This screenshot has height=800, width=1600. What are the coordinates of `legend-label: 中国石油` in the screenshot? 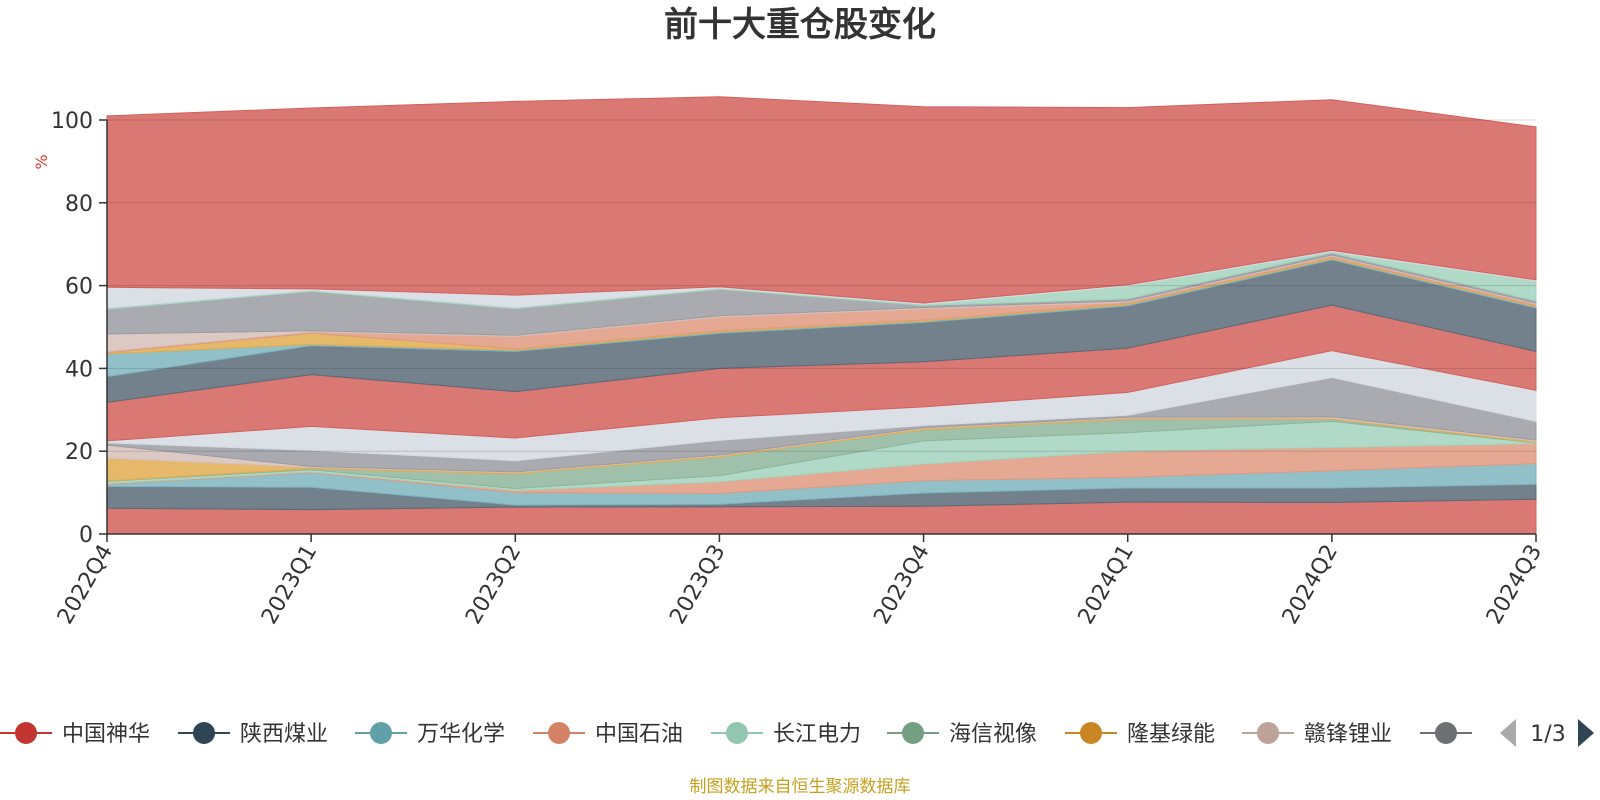 It's located at (639, 734).